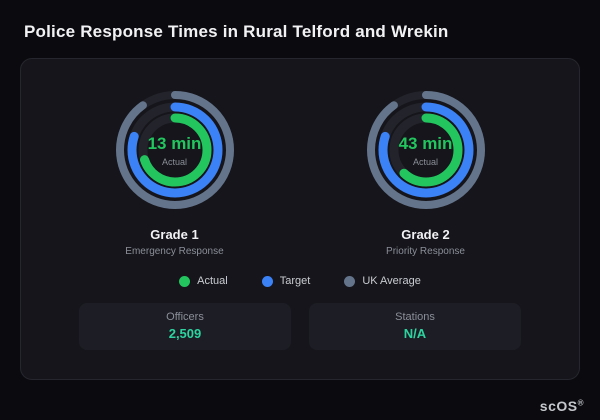 This screenshot has width=600, height=420. What do you see at coordinates (267, 281) in the screenshot?
I see `legend-dot-target` at bounding box center [267, 281].